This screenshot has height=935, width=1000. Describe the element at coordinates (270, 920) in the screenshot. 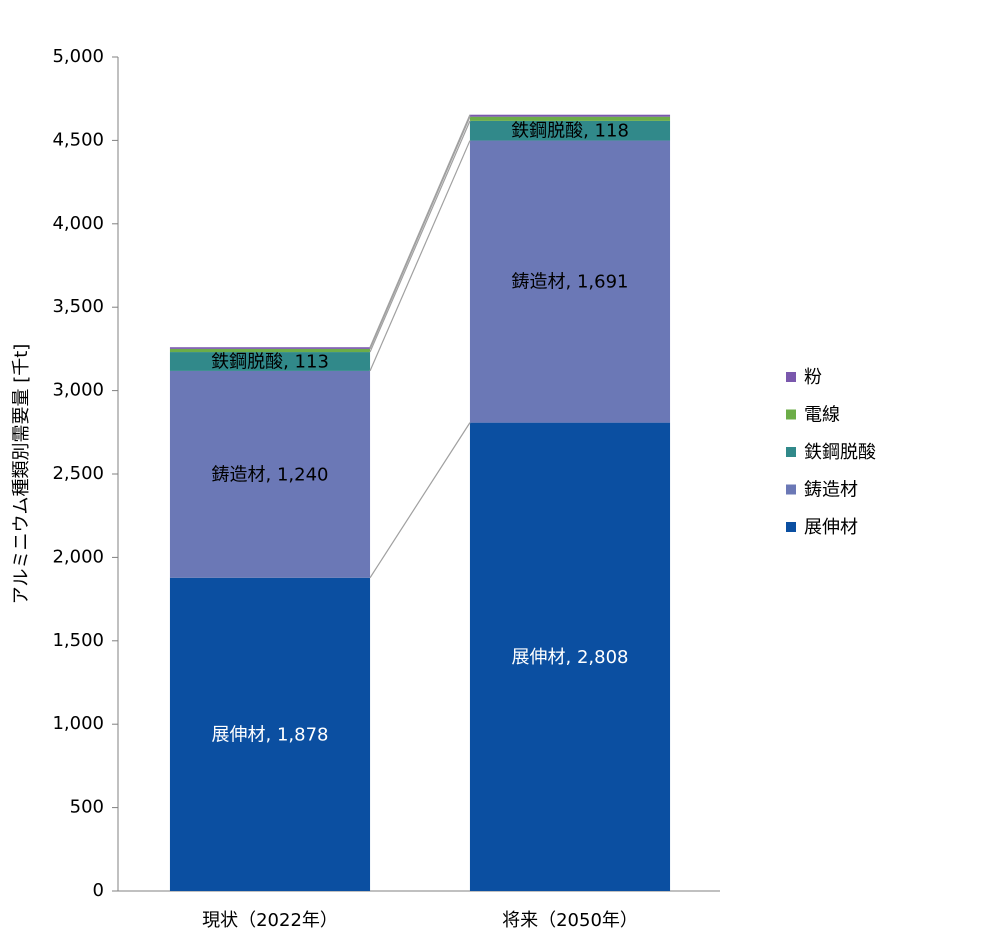

I see `x-tick-label: 現状（2022年）` at that location.